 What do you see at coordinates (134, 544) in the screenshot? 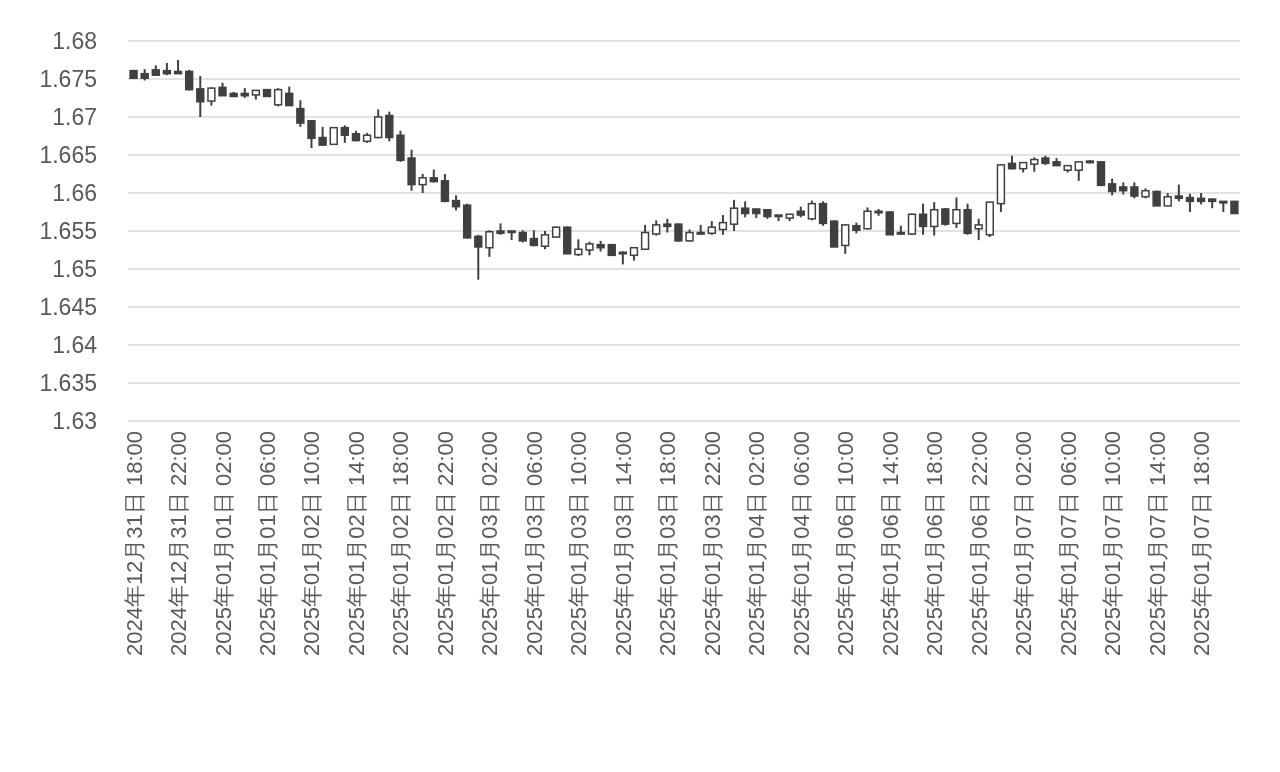
I see `x-tick-label: 2024年12月31日 18:00` at bounding box center [134, 544].